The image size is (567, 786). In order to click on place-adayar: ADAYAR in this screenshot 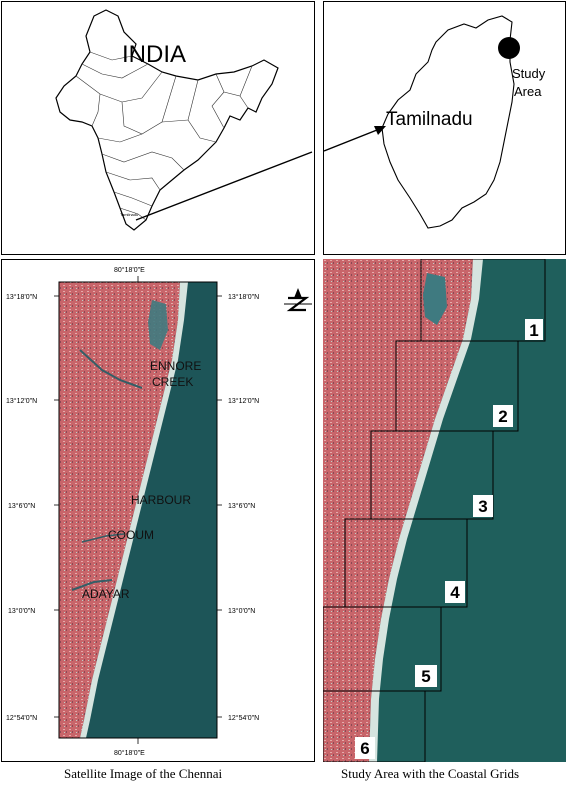, I will do `click(106, 594)`.